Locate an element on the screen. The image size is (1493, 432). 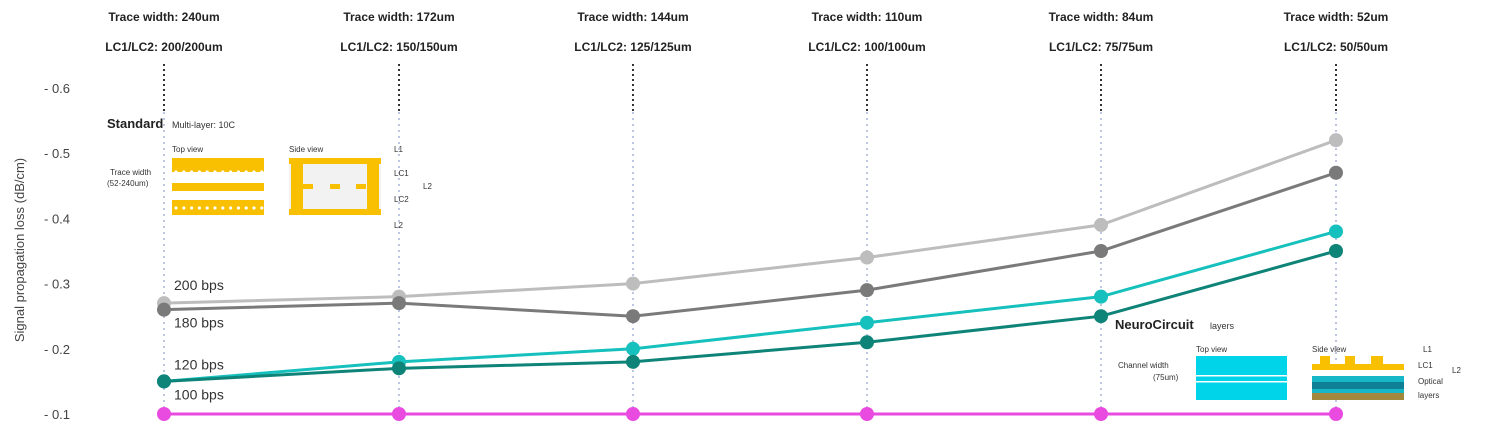
series-label: 180 bps is located at coordinates (199, 323).